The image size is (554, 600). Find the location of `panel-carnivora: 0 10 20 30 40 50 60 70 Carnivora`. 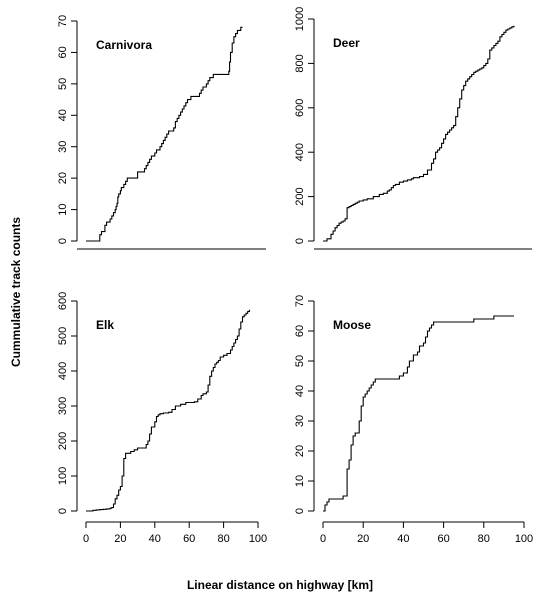

panel-carnivora: 0 10 20 30 40 50 60 70 Carnivora is located at coordinates (161, 132).